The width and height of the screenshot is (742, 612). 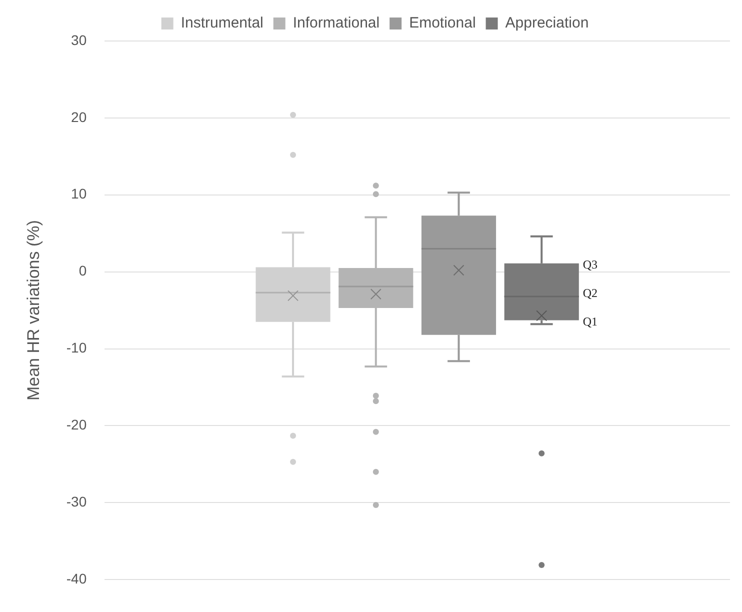 What do you see at coordinates (590, 293) in the screenshot?
I see `annotation: Q2` at bounding box center [590, 293].